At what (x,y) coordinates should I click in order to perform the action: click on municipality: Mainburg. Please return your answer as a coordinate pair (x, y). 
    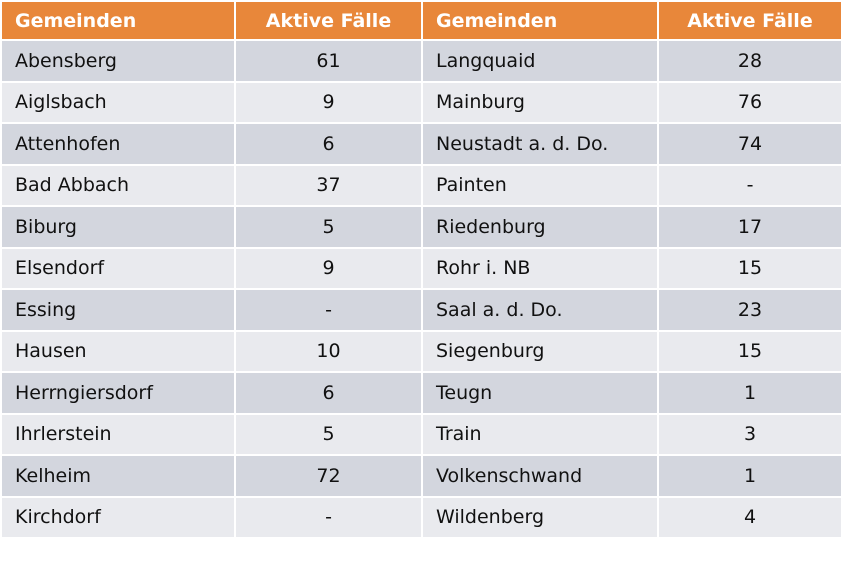
    Looking at the image, I should click on (540, 102).